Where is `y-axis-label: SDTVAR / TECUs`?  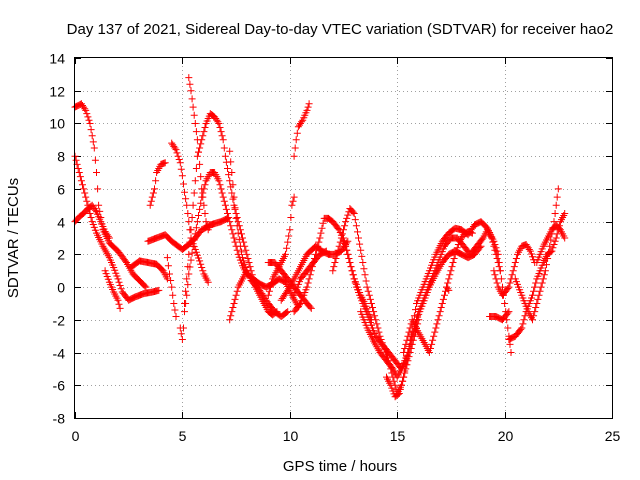 y-axis-label: SDTVAR / TECUs is located at coordinates (13, 238).